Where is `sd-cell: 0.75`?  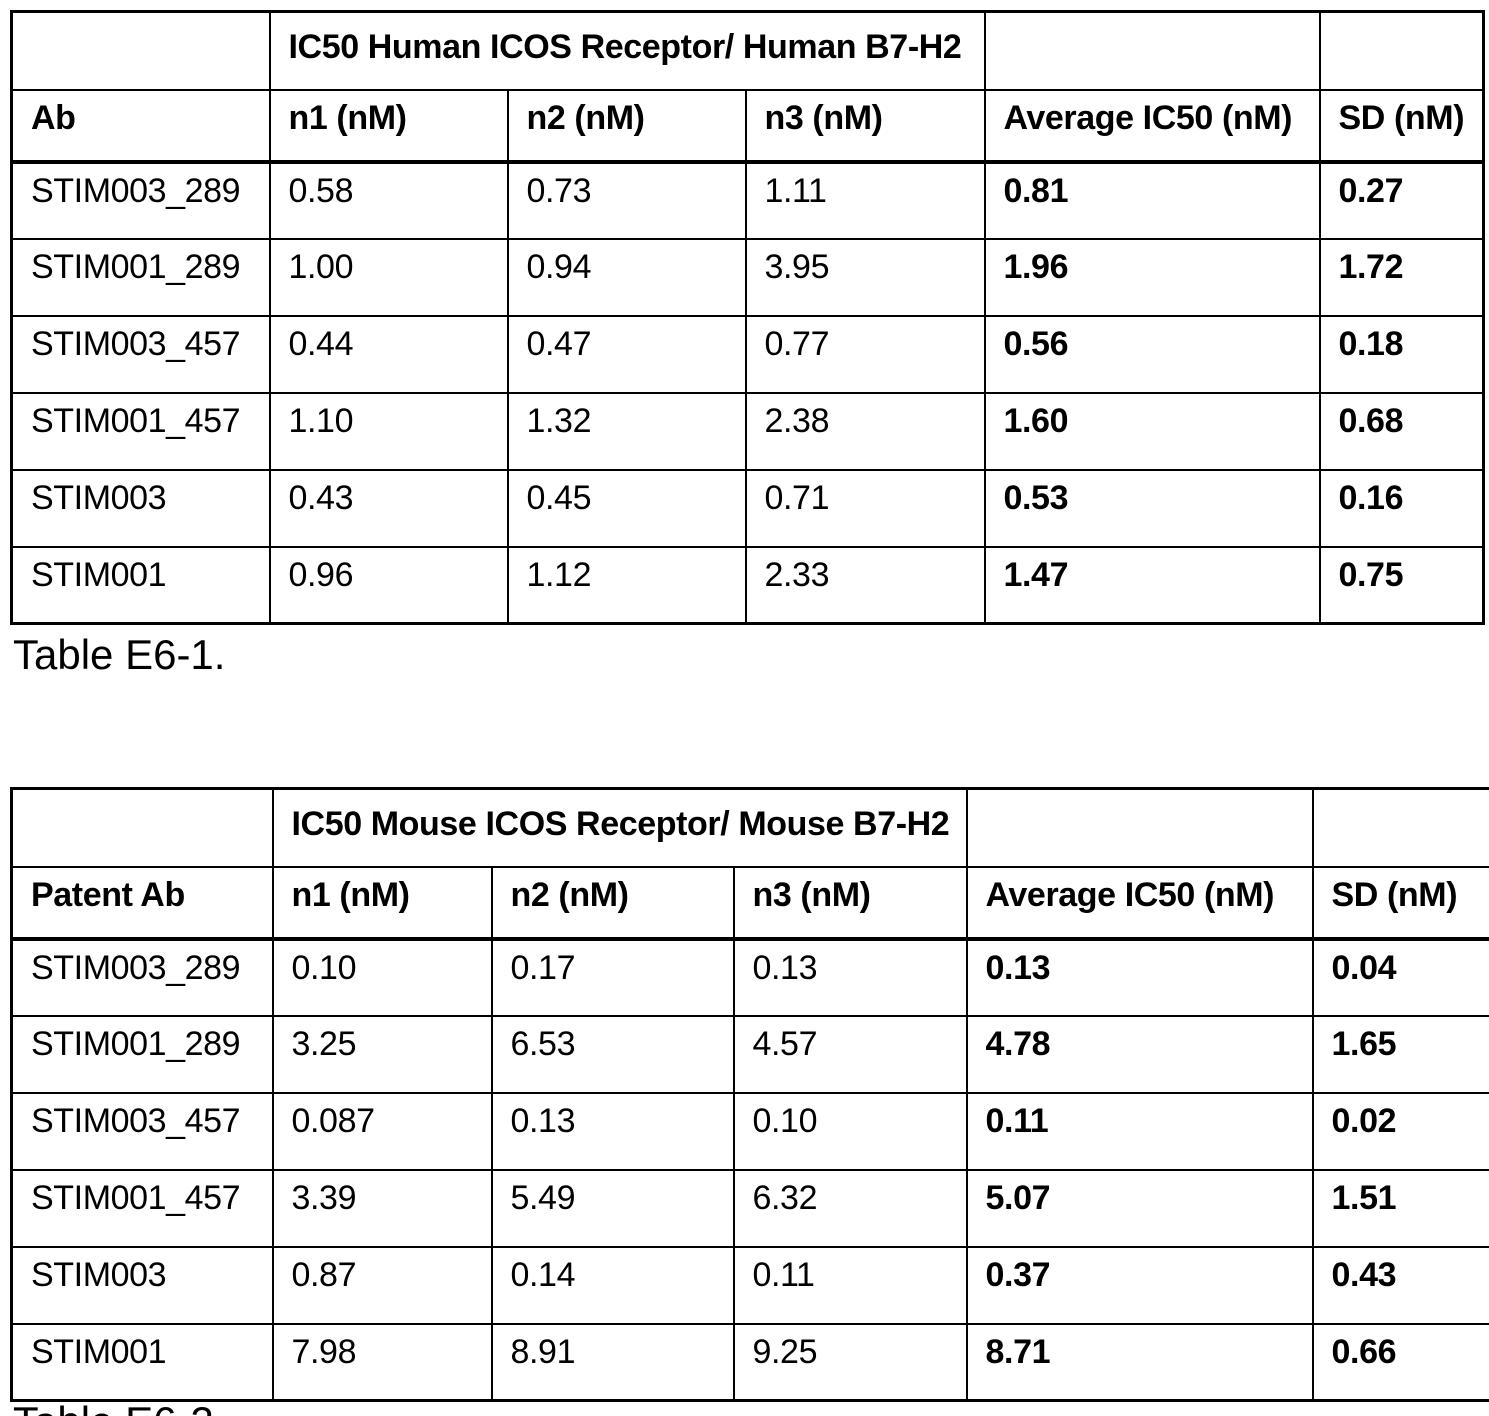 sd-cell: 0.75 is located at coordinates (1401, 585).